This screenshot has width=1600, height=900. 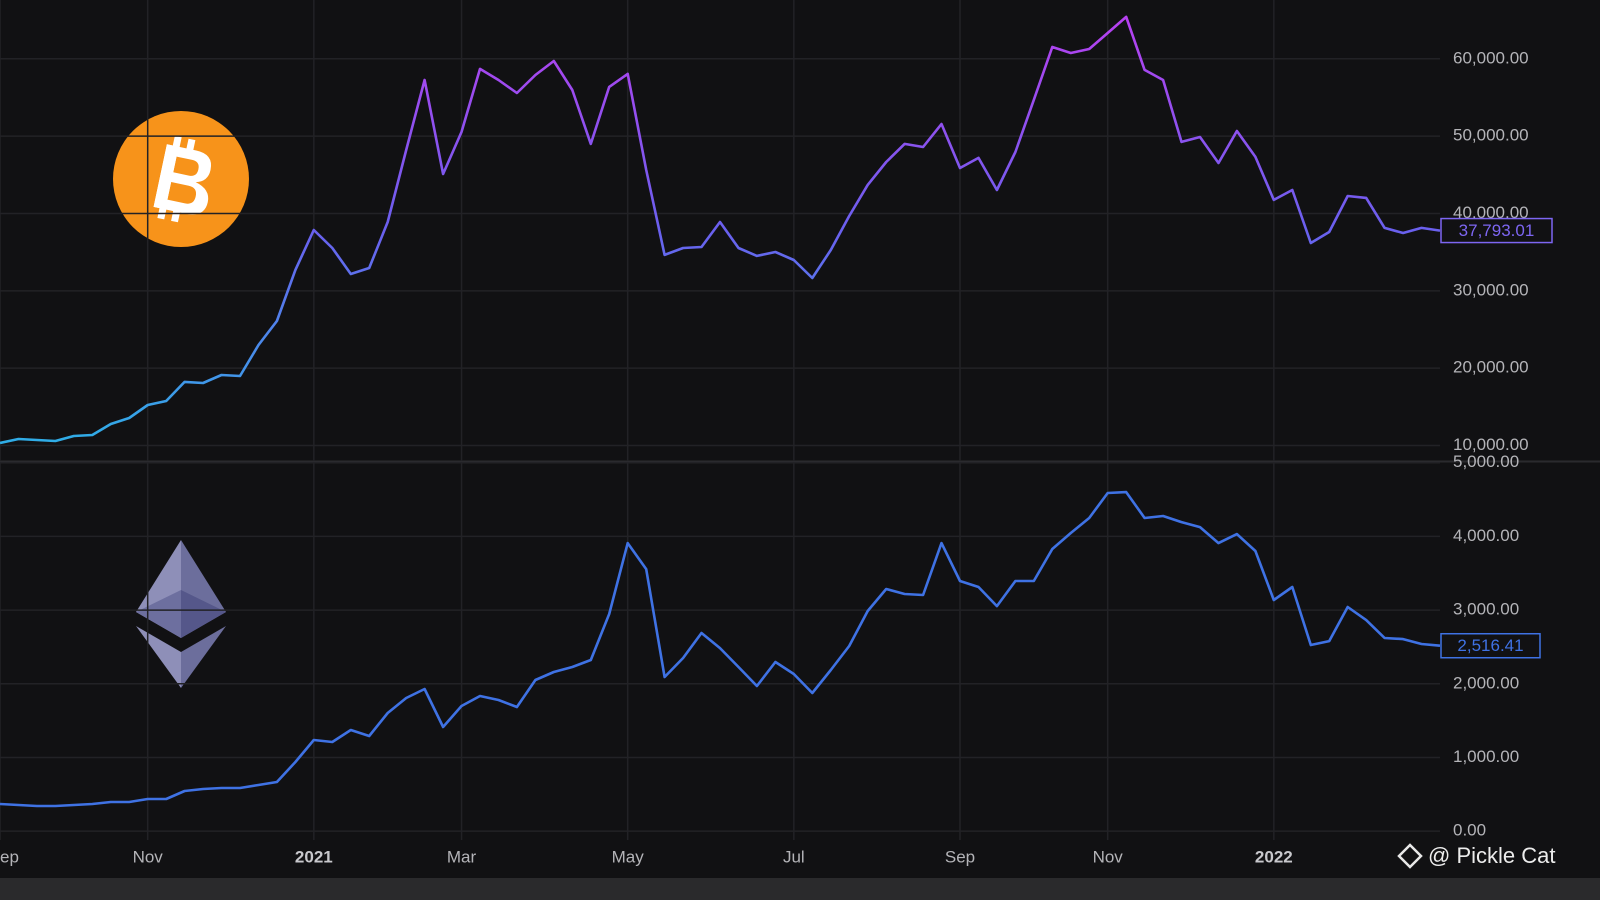 I want to click on watermark-logo, so click(x=1410, y=856).